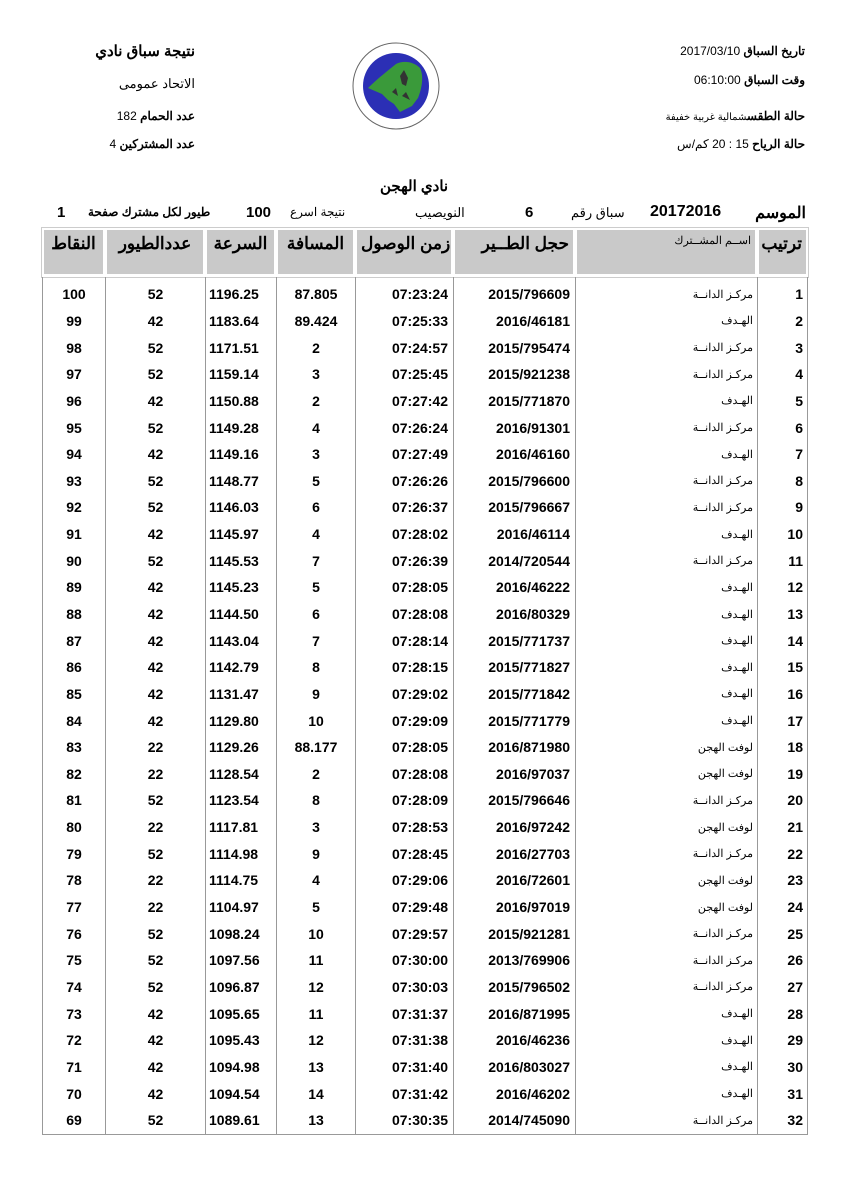 This screenshot has height=1200, width=848. What do you see at coordinates (240, 640) in the screenshot?
I see `cell-speed: 1143.04` at bounding box center [240, 640].